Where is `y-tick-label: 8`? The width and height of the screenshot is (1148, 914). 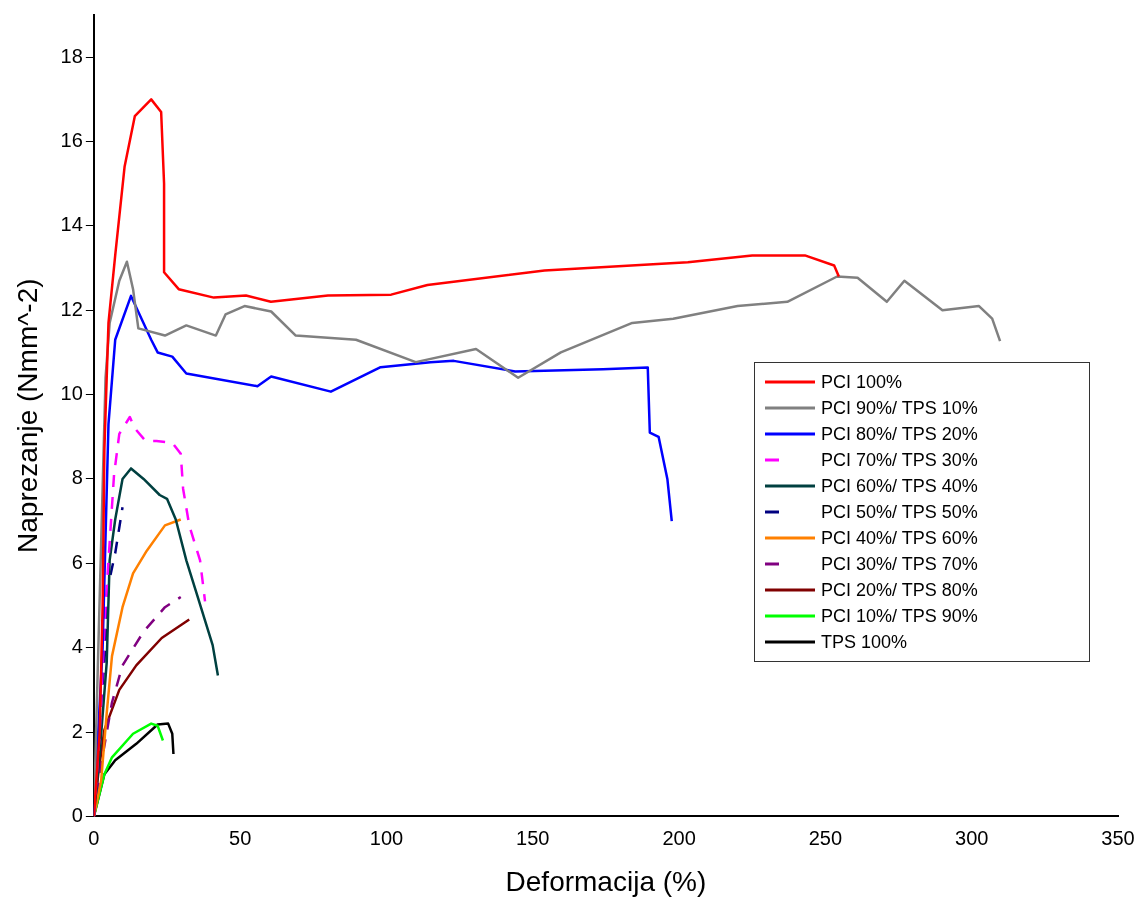
y-tick-label: 8 is located at coordinates (77, 477).